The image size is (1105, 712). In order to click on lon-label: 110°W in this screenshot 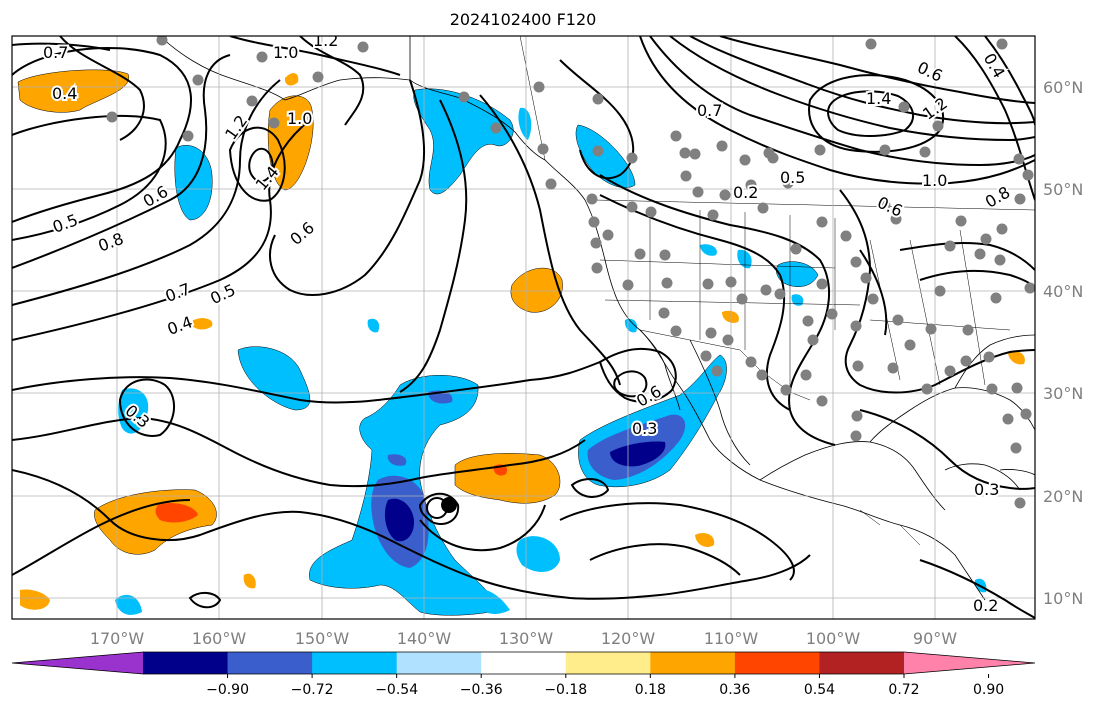, I will do `click(731, 638)`.